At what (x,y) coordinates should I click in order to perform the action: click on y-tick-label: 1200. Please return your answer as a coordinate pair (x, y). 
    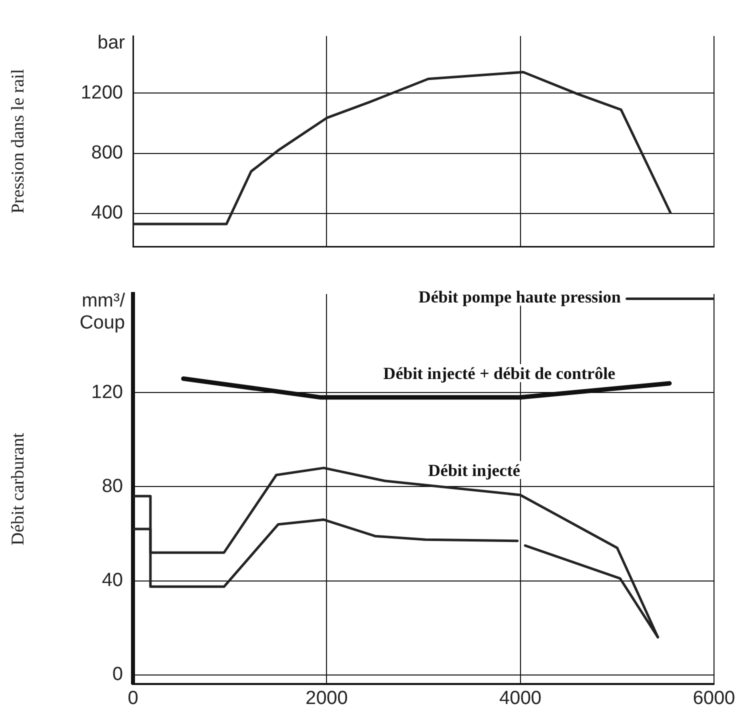
    Looking at the image, I should click on (101, 93).